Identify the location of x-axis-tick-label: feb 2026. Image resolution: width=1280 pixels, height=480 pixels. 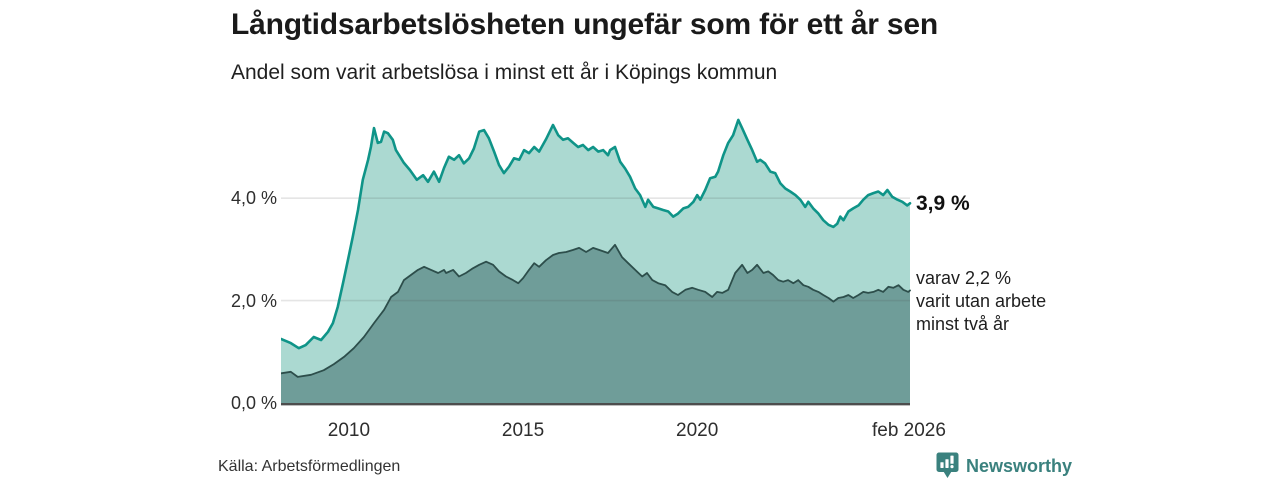
(908, 430).